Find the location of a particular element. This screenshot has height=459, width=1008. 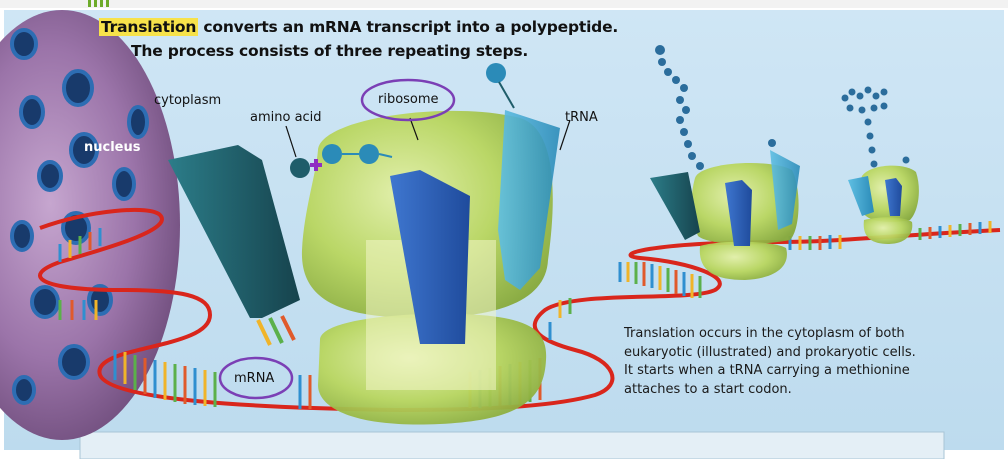

mrna-highlight-circle is located at coordinates (256, 378).